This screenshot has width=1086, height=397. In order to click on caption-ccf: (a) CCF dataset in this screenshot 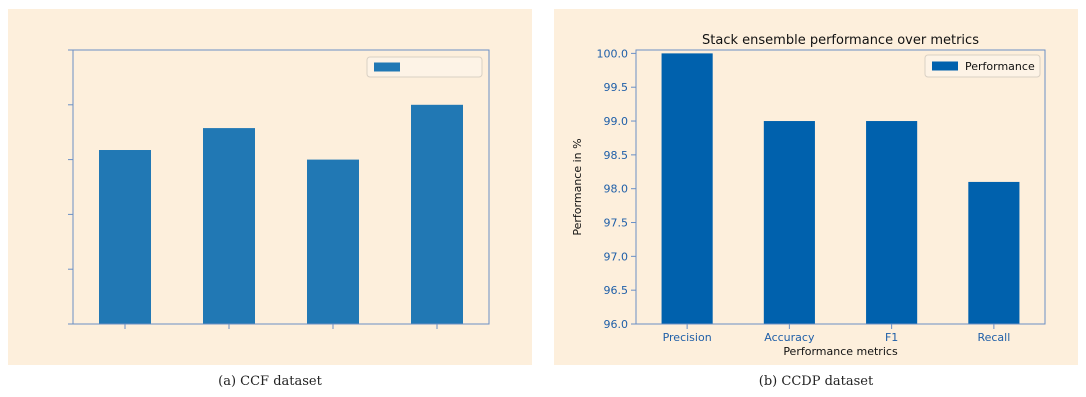, I will do `click(270, 381)`.